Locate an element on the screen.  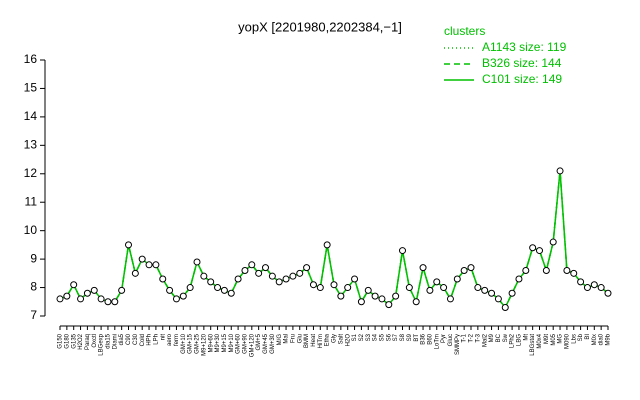
x-tick-label: Lbs is located at coordinates (574, 339).